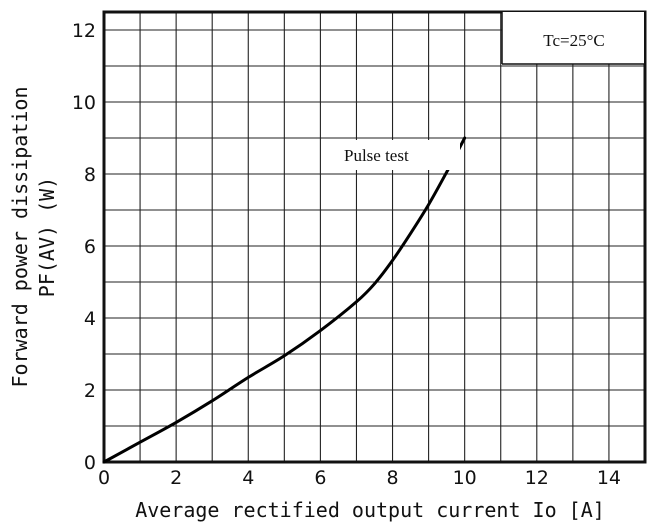  What do you see at coordinates (90, 175) in the screenshot?
I see `y-tick-label: 8` at bounding box center [90, 175].